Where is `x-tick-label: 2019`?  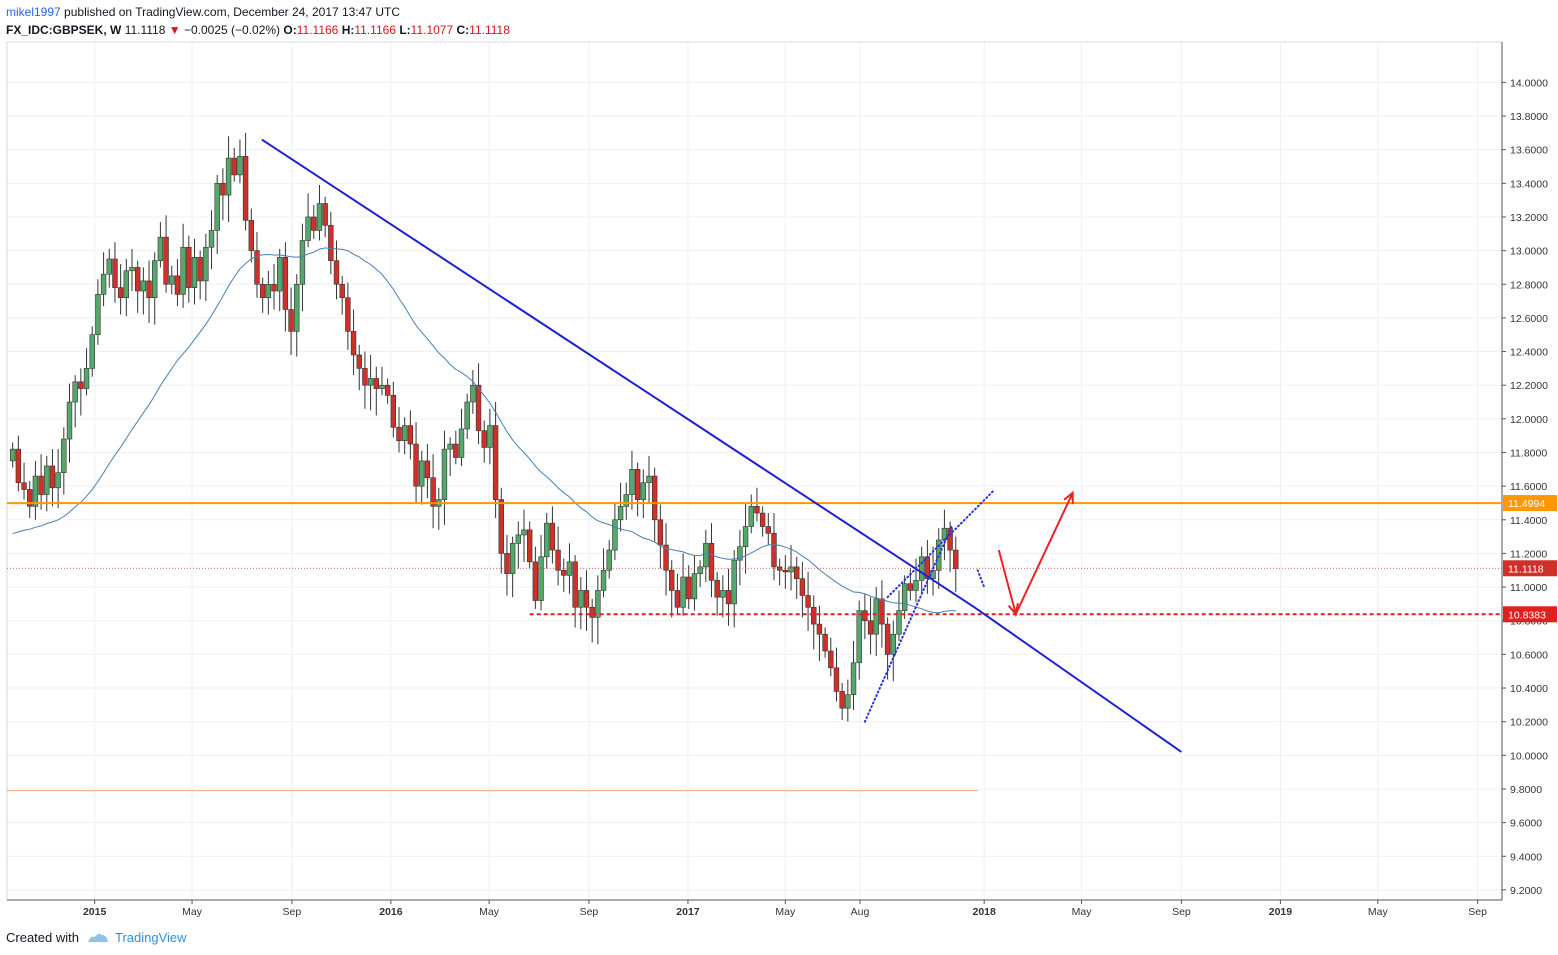
x-tick-label: 2019 is located at coordinates (1281, 912).